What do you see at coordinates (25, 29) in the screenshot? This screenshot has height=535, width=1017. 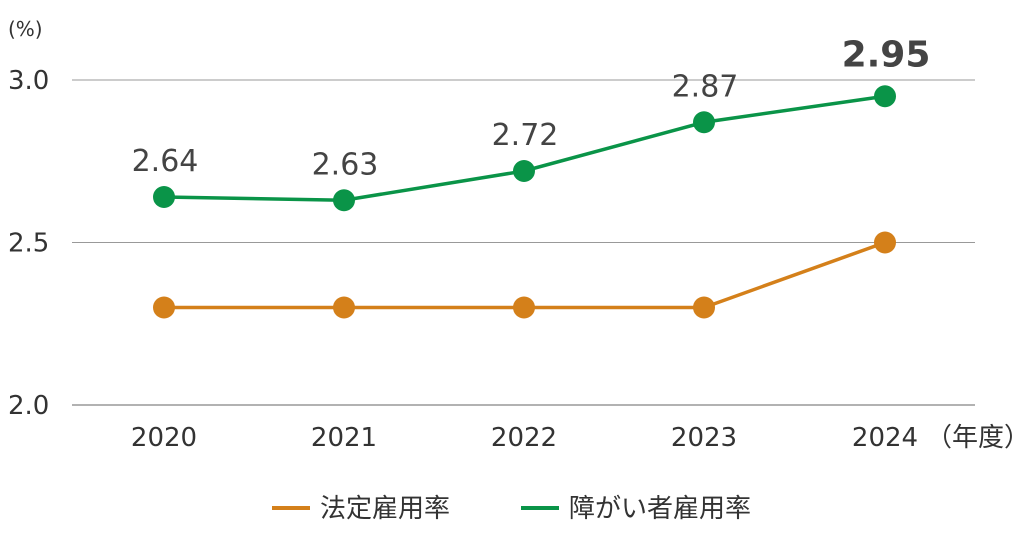 I see `y-axis-unit: (%)` at bounding box center [25, 29].